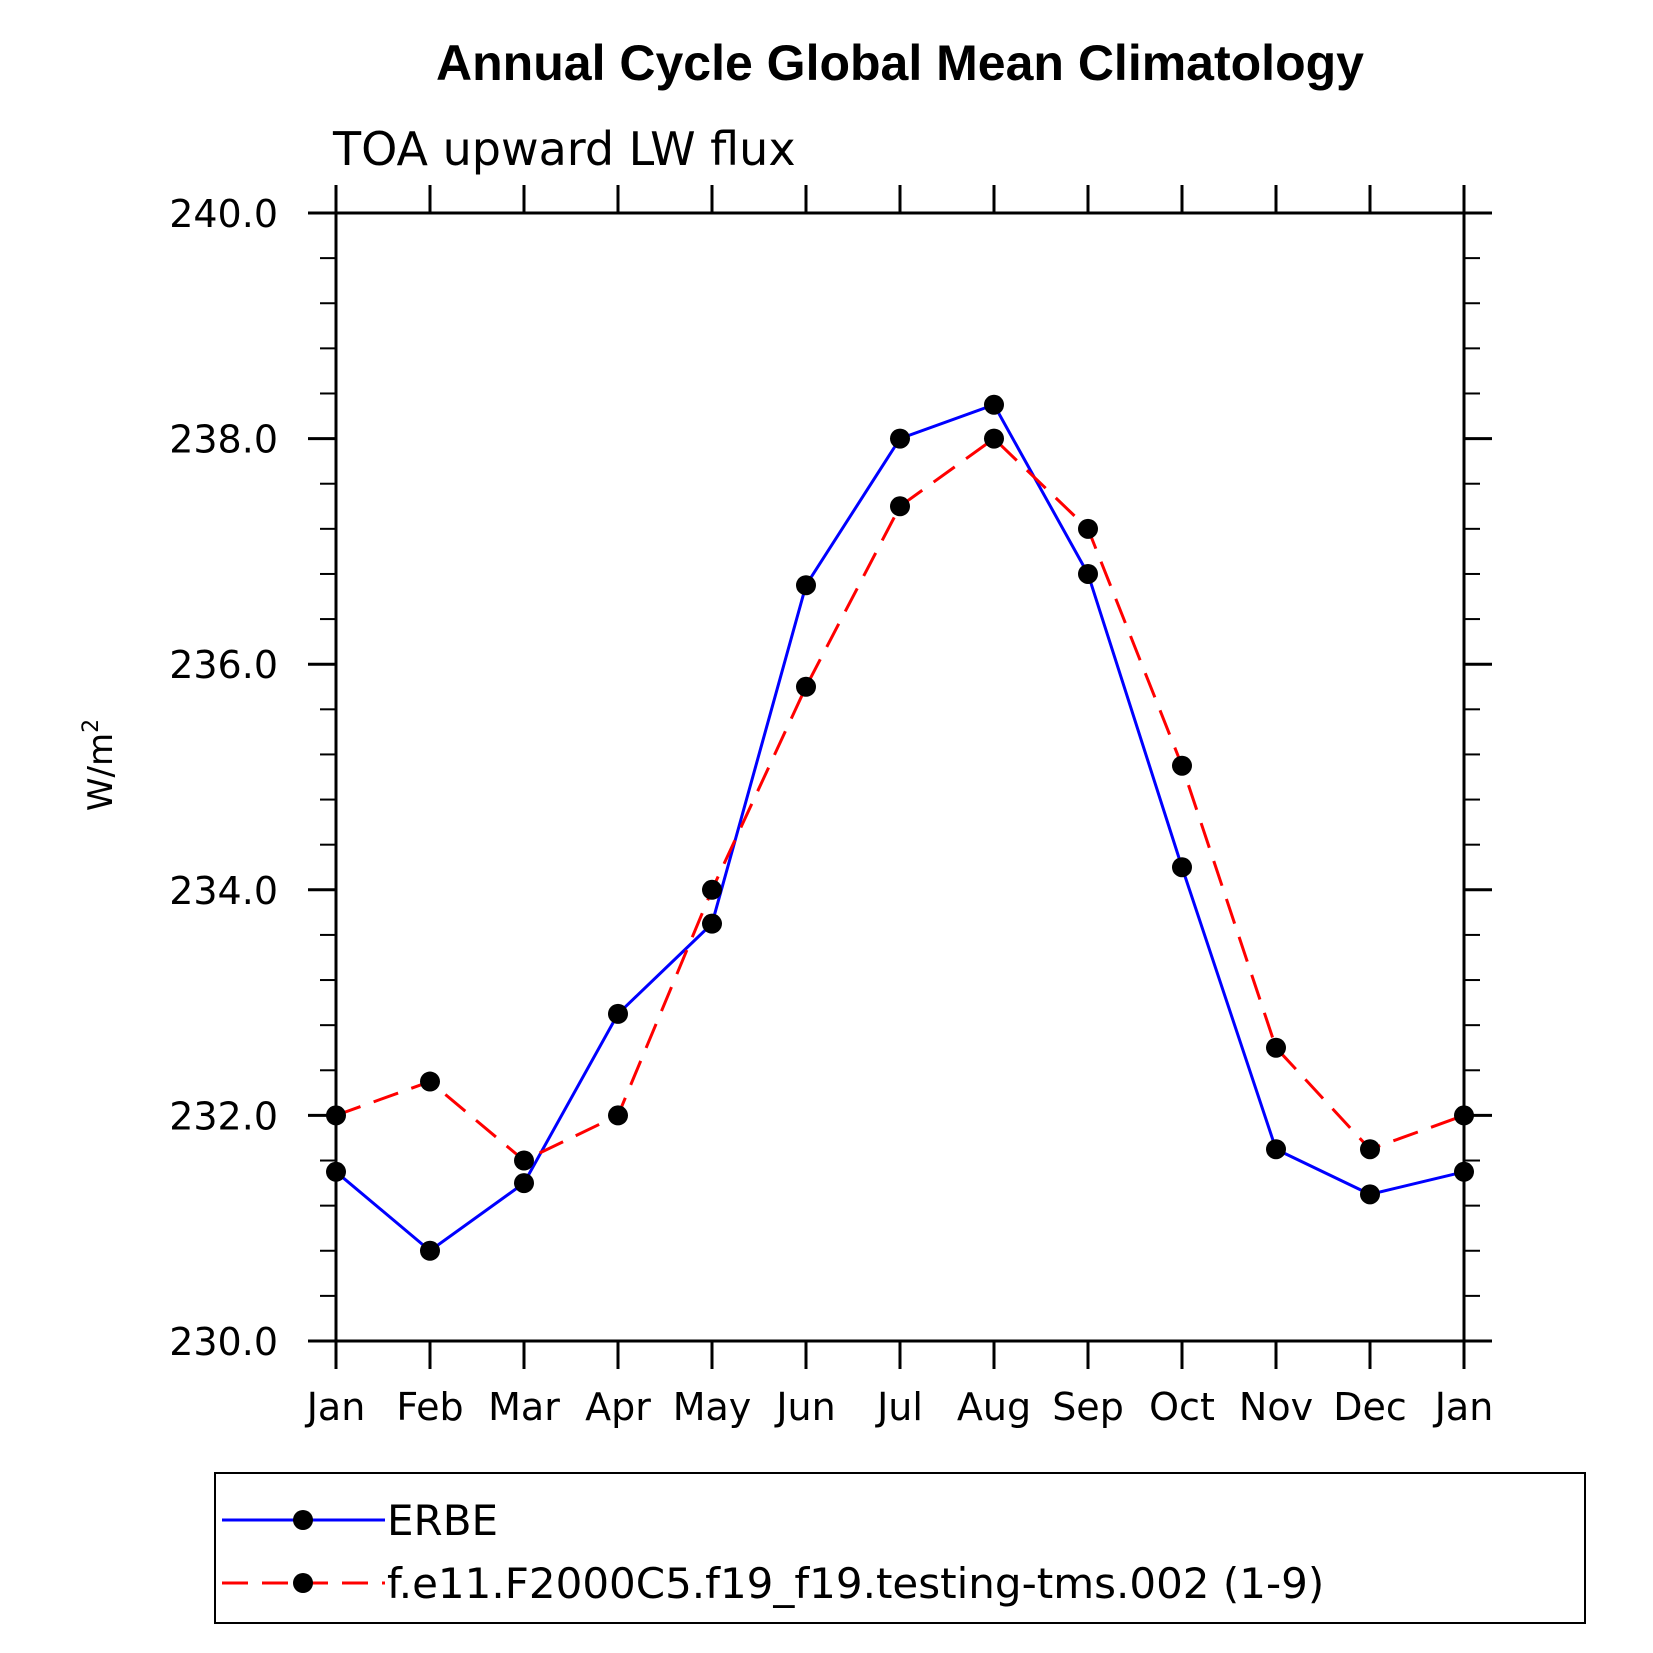  Describe the element at coordinates (429, 1407) in the screenshot. I see `x-tick-label: Feb` at that location.